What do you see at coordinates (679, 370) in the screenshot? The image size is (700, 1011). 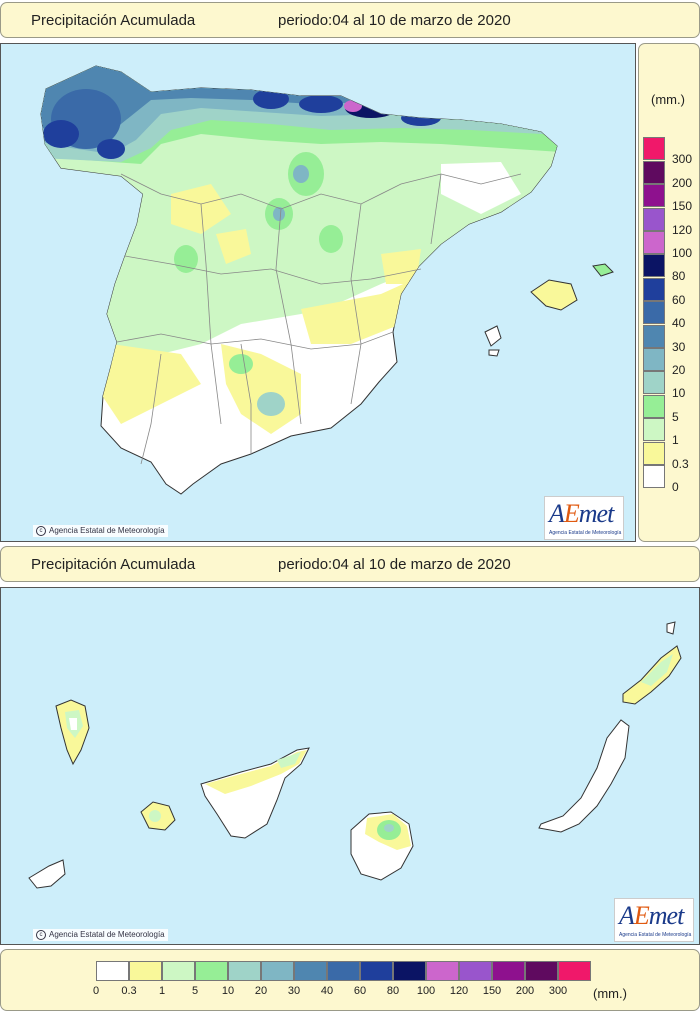 I see `legend-label-20: 20` at bounding box center [679, 370].